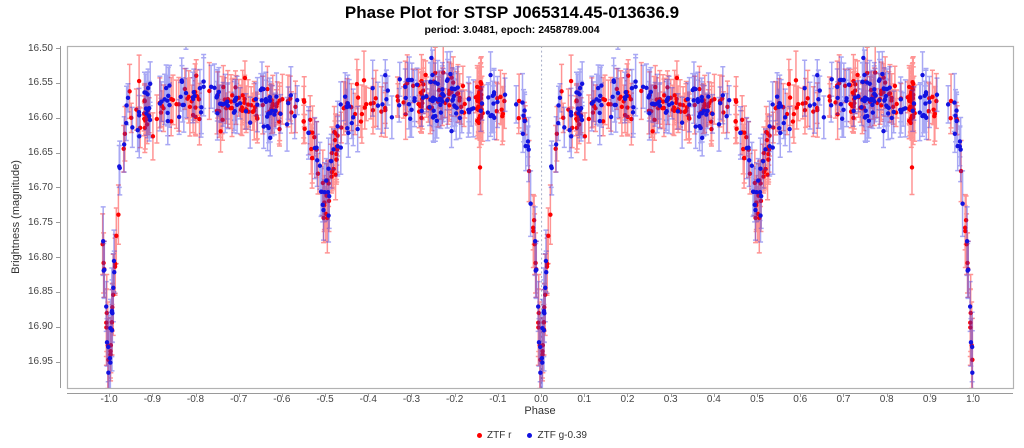 The width and height of the screenshot is (1024, 448). I want to click on legend-label: ZTF r, so click(499, 435).